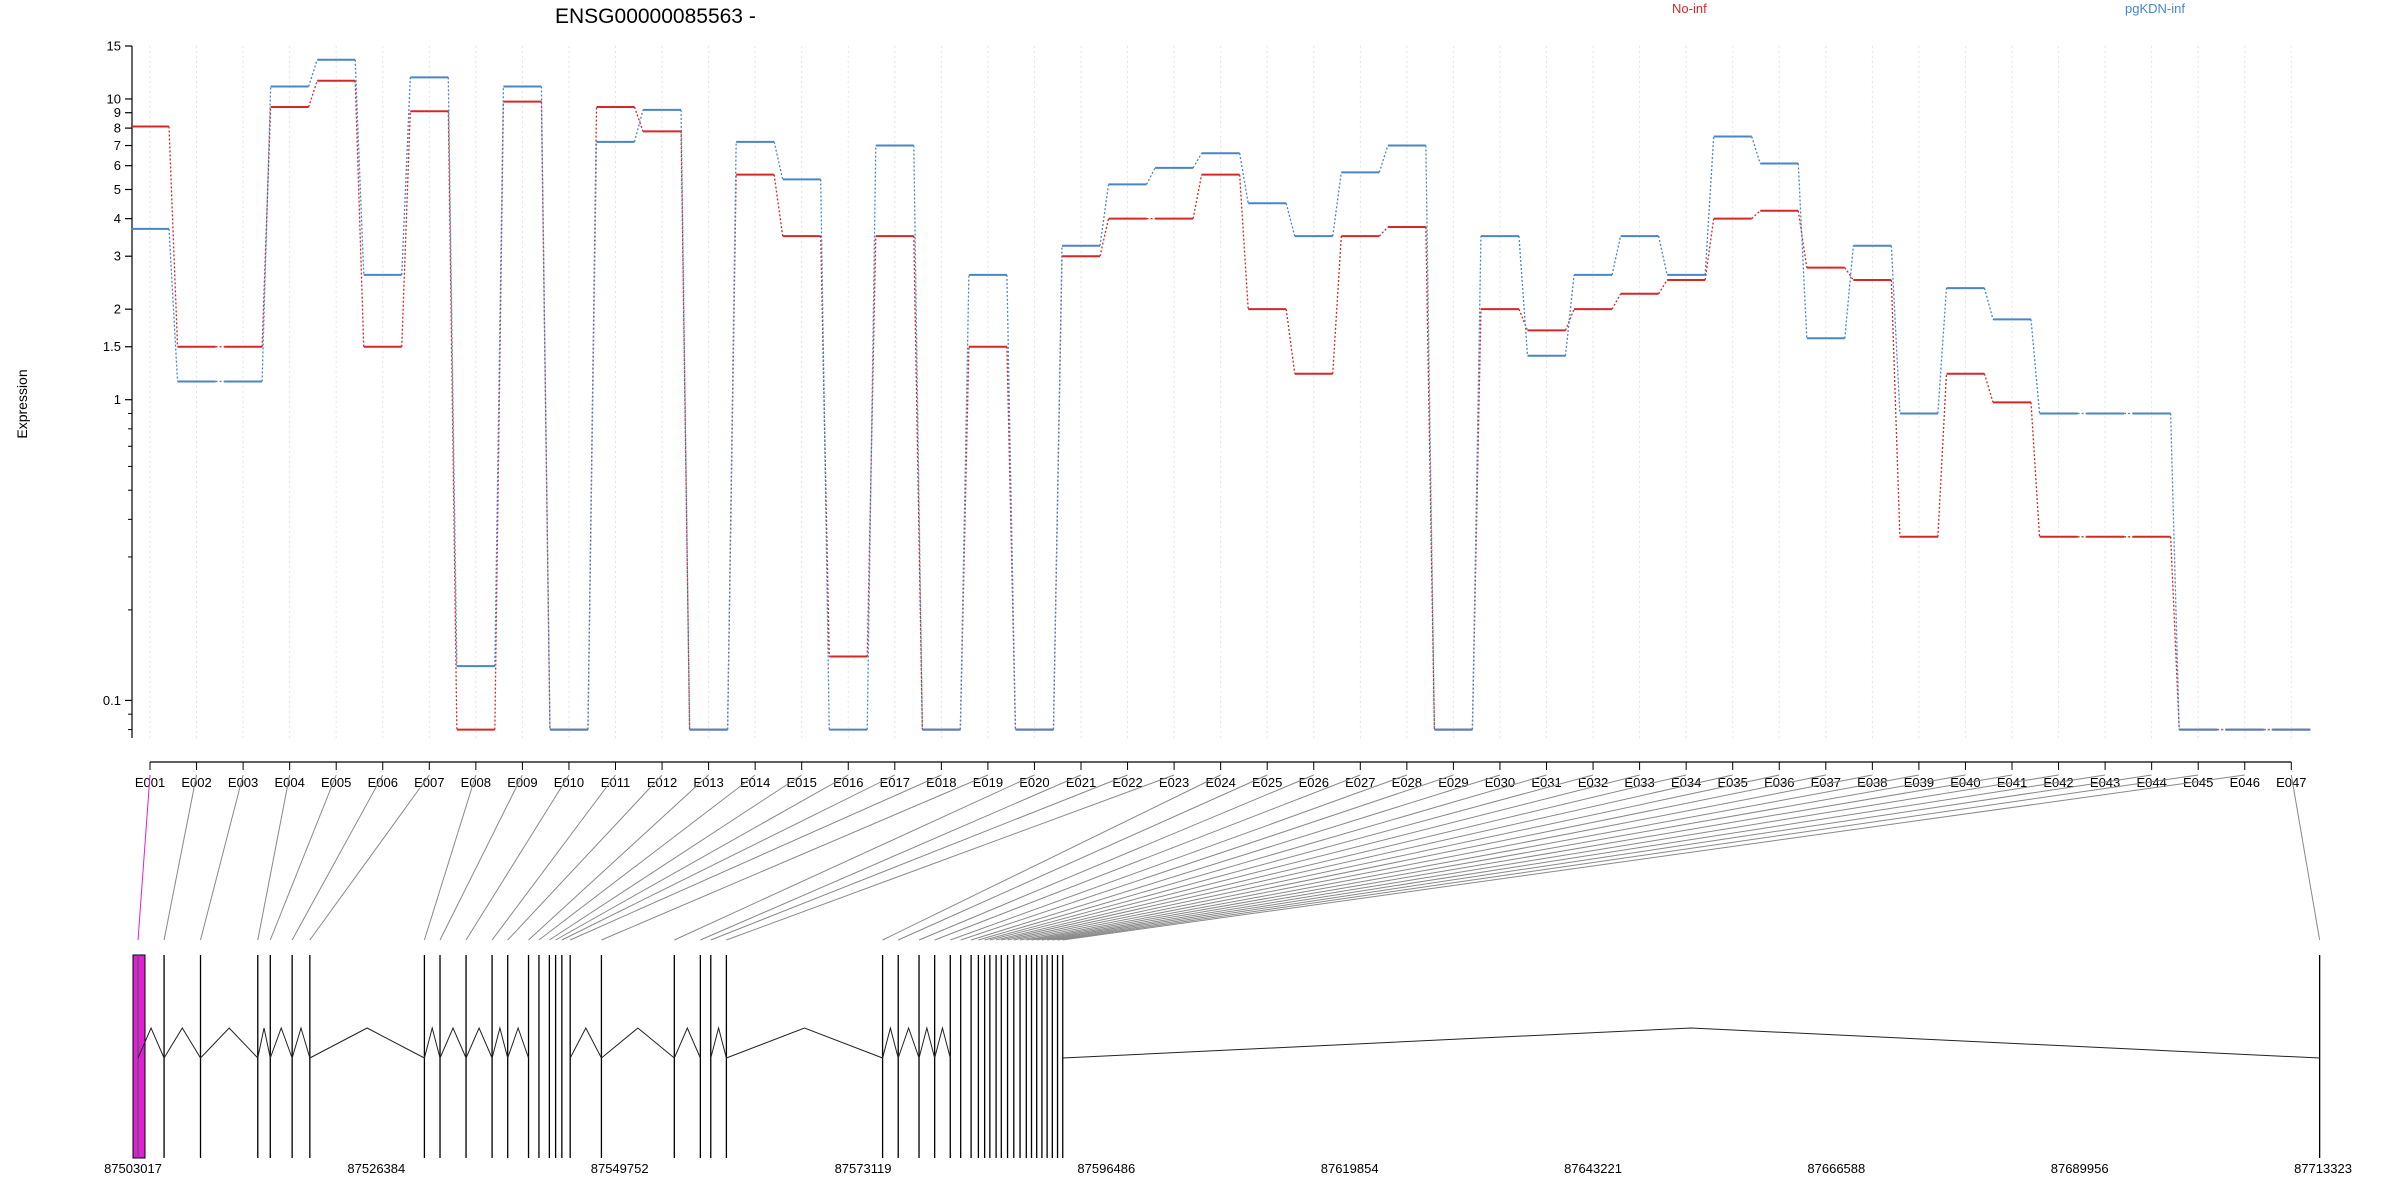  Describe the element at coordinates (655, 16) in the screenshot. I see `chart-title: ENSG00000085563 -` at that location.